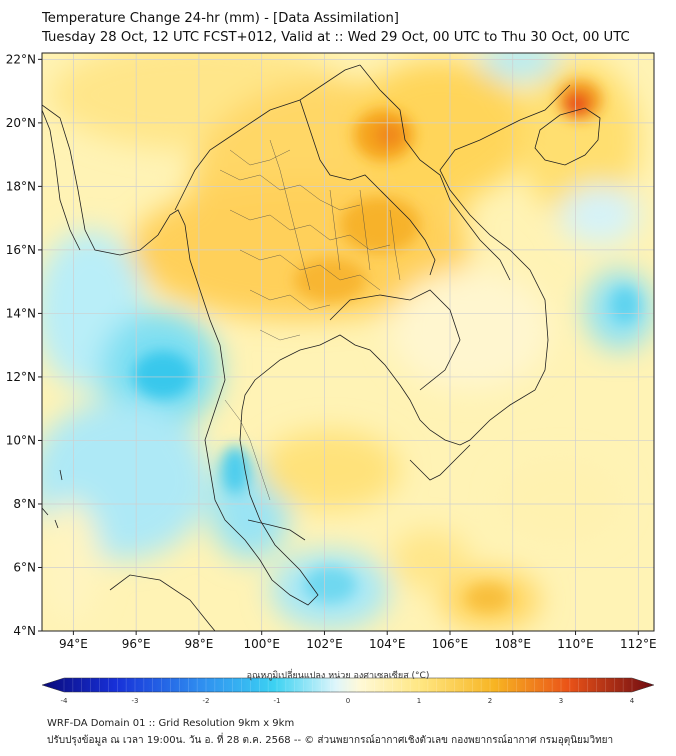  What do you see at coordinates (261, 644) in the screenshot?
I see `lon-tick-label: 100°E` at bounding box center [261, 644].